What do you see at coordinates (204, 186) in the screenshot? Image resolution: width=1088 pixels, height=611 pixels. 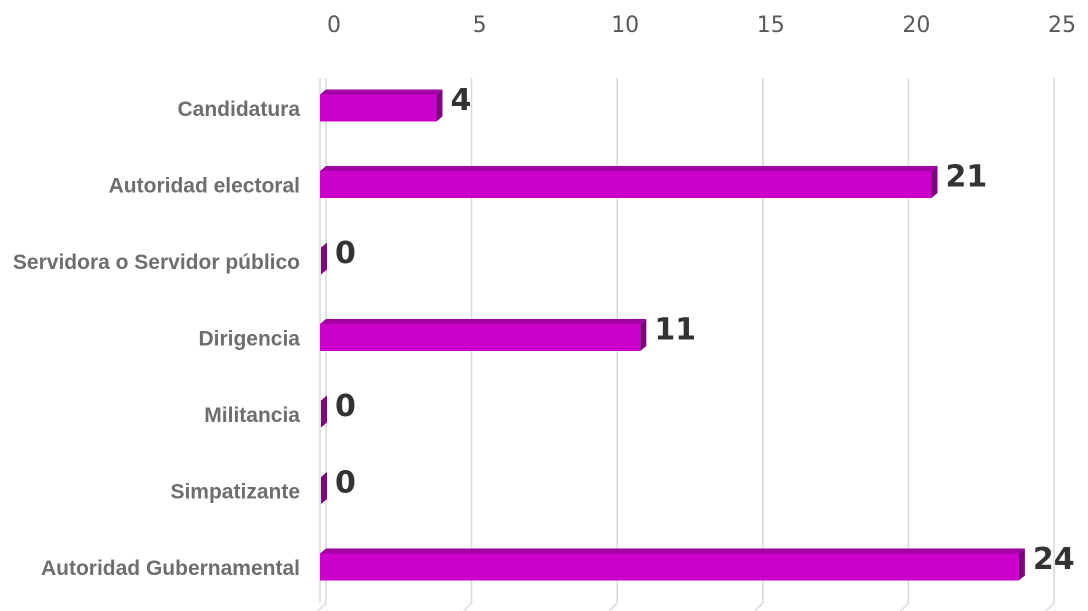 I see `category-label: Autoridad electoral` at bounding box center [204, 186].